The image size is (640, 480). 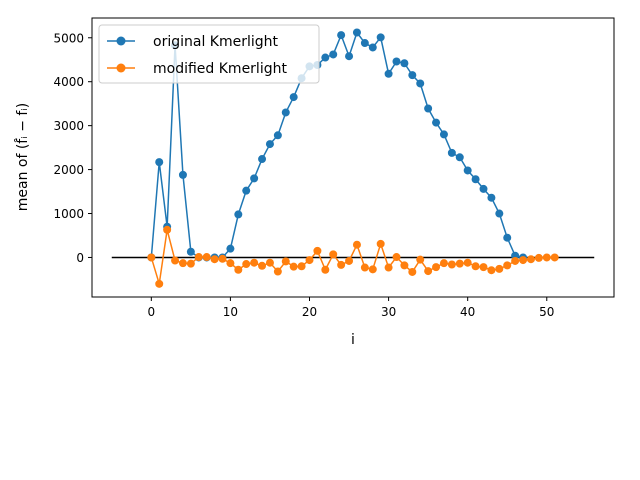 I want to click on legend-marker-original, so click(x=121, y=41).